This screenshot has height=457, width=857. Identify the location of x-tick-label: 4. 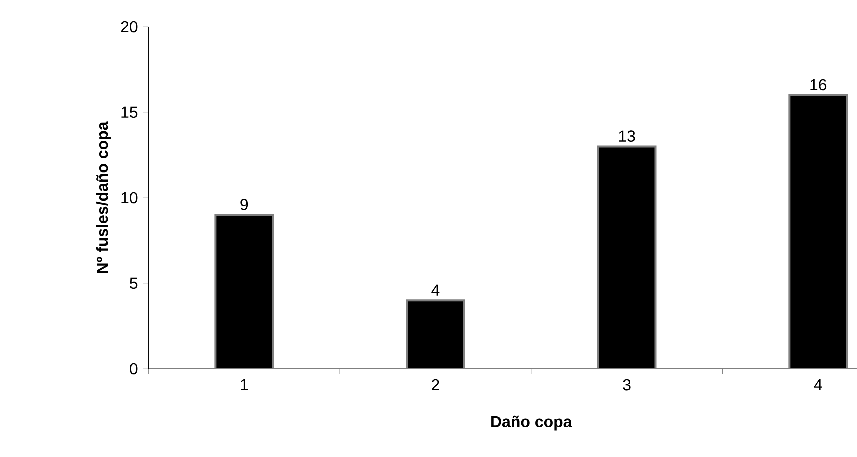
(818, 384).